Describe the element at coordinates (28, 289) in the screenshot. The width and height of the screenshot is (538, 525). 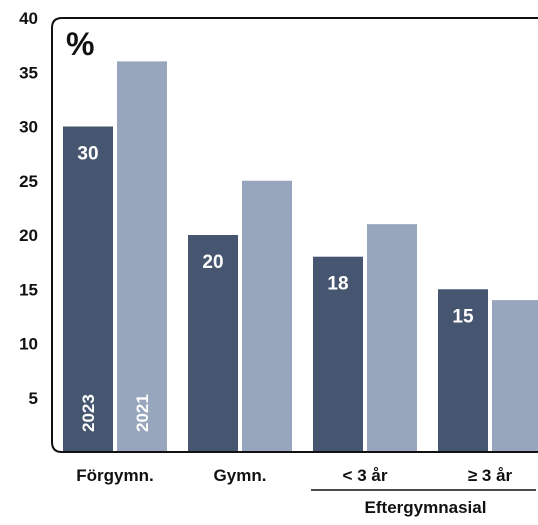
I see `y-tick-label: 15` at that location.